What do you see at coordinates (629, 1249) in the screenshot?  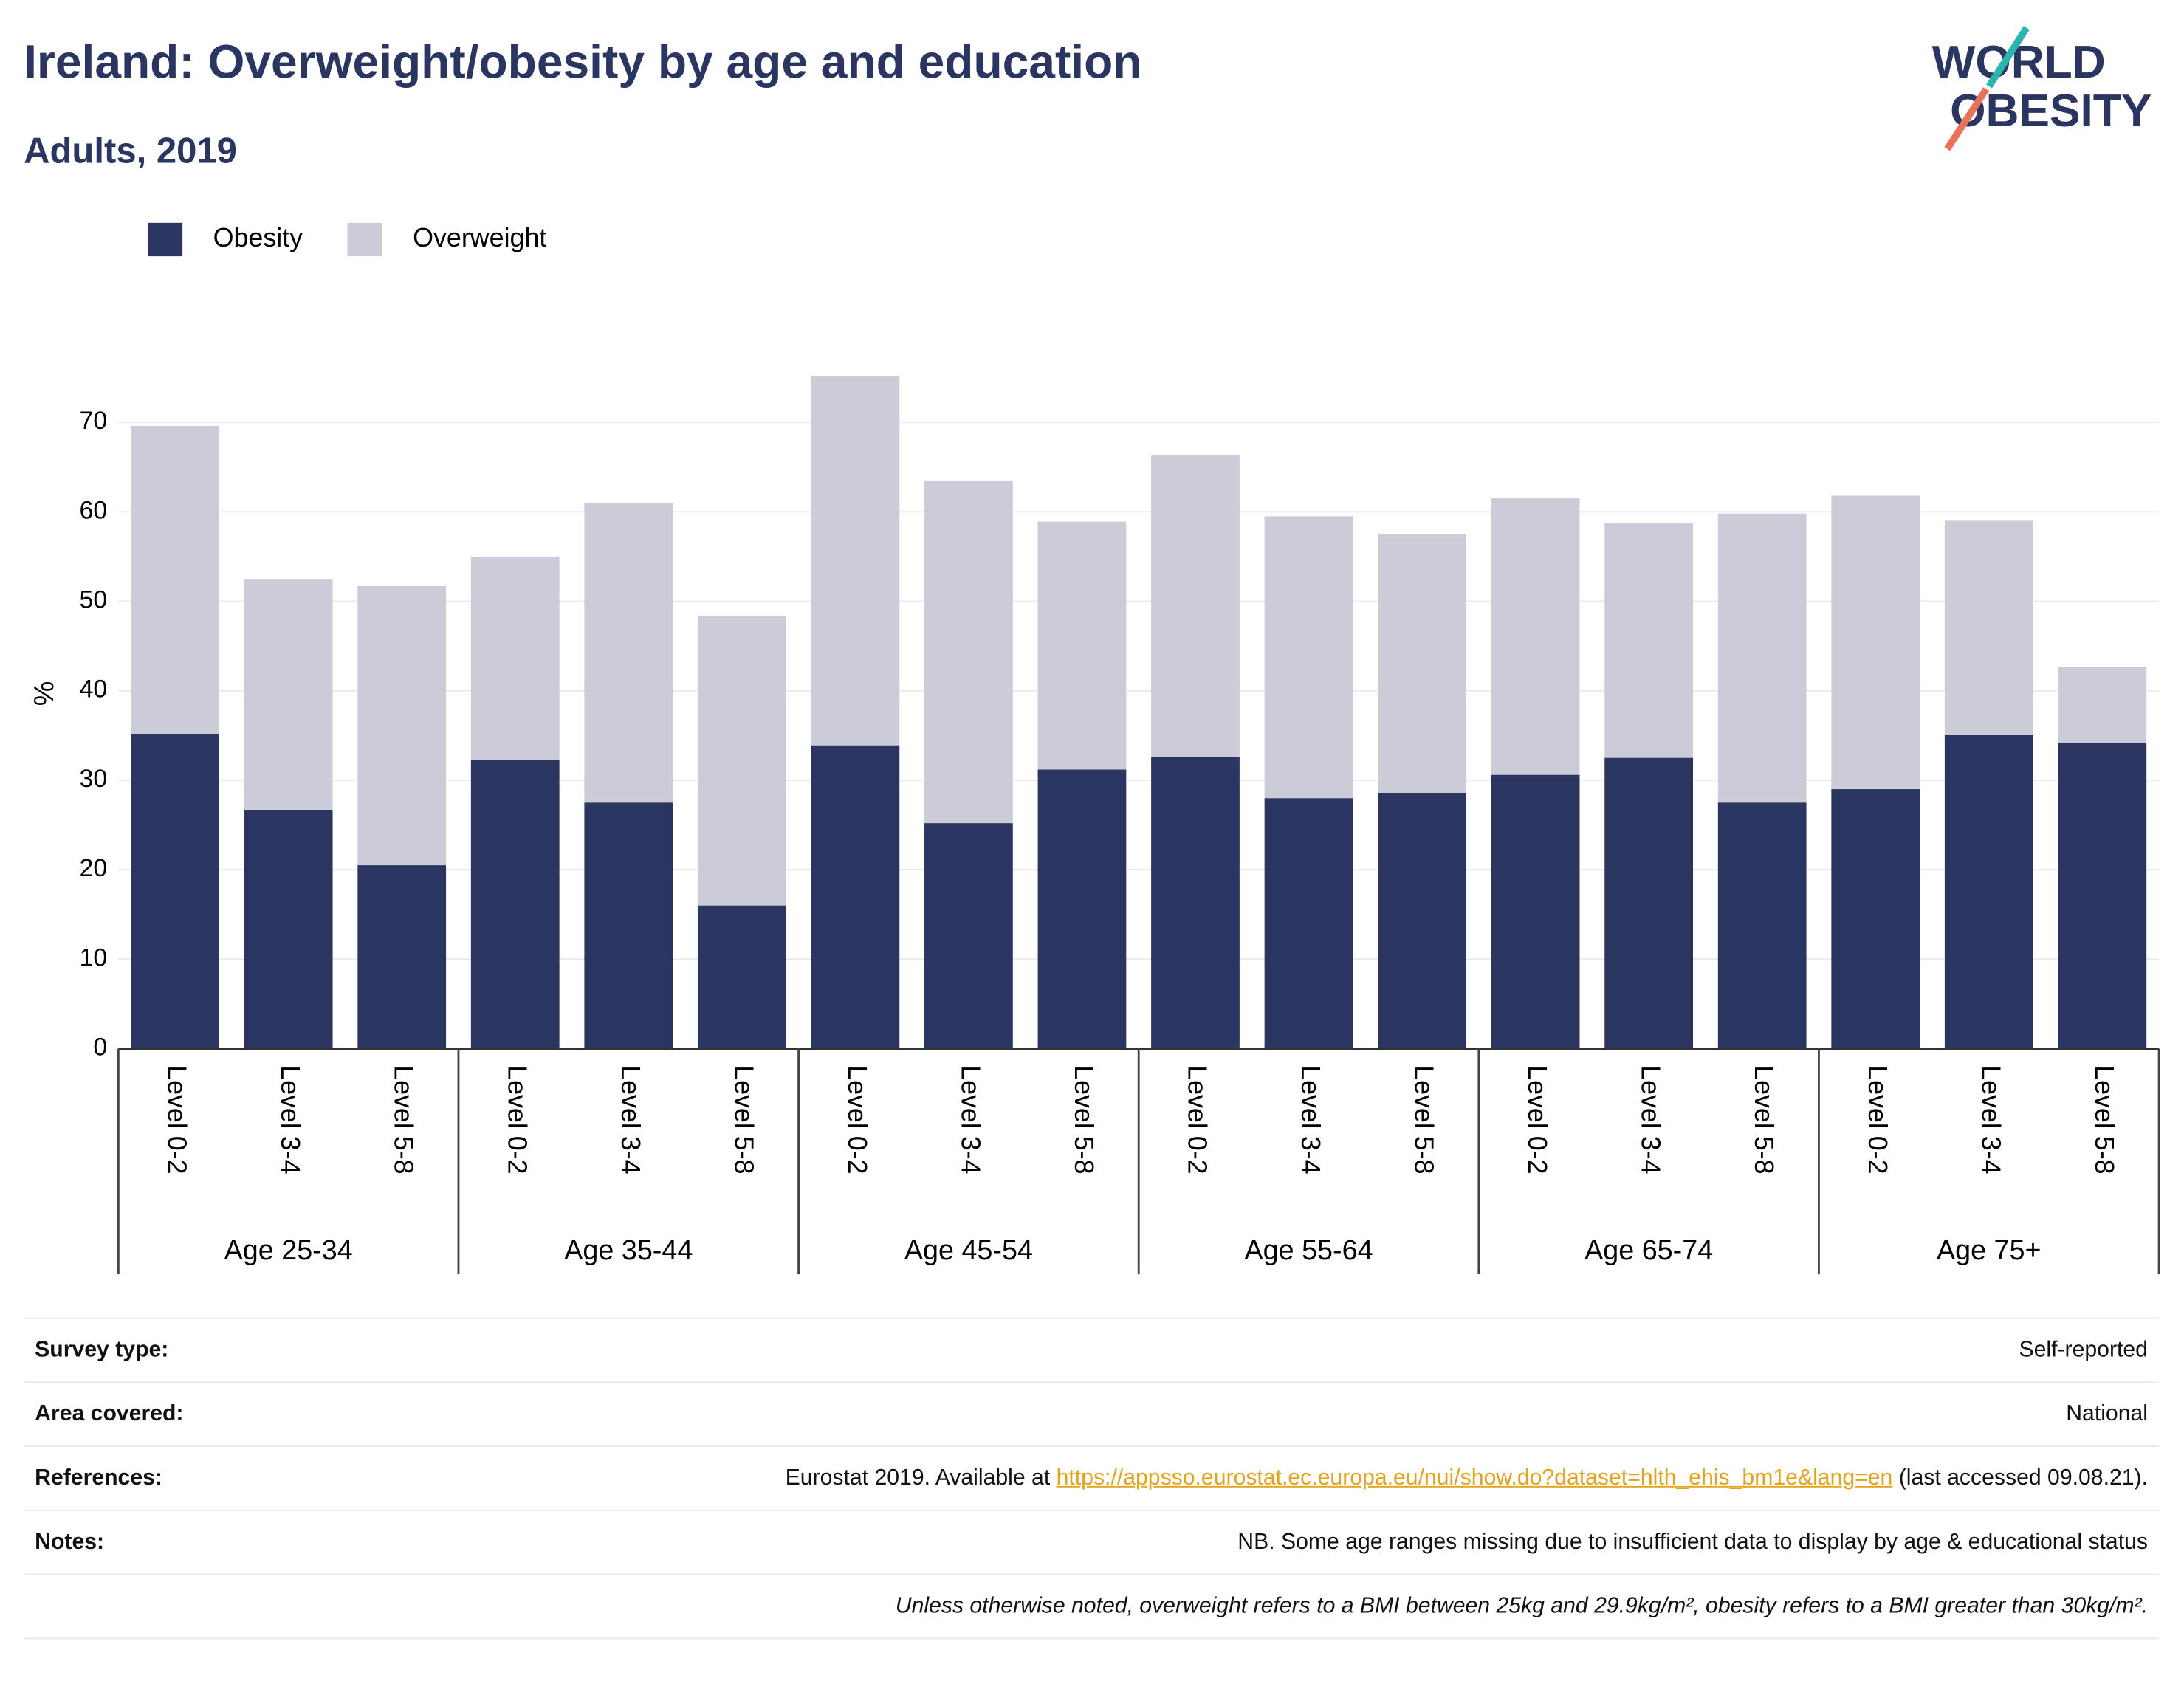 I see `group-label: Age 35-44` at bounding box center [629, 1249].